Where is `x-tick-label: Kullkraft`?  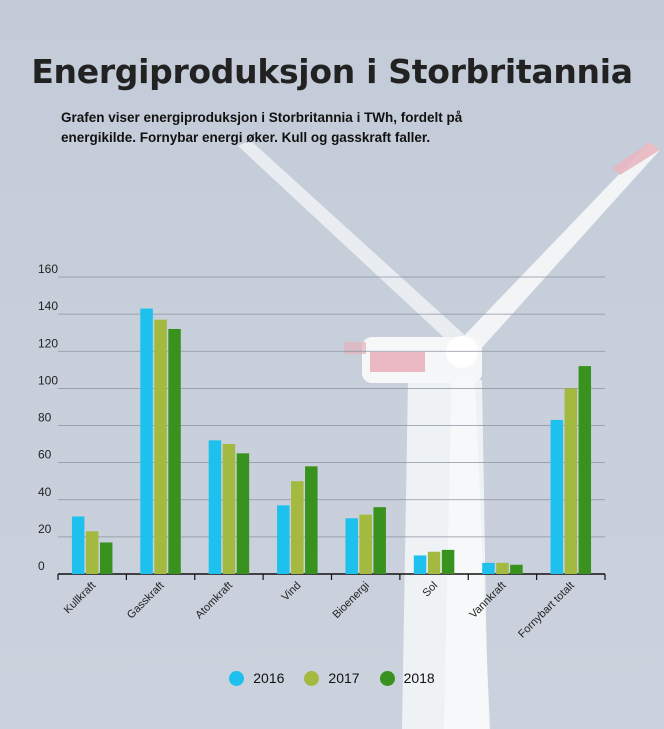 x-tick-label: Kullkraft is located at coordinates (80, 598).